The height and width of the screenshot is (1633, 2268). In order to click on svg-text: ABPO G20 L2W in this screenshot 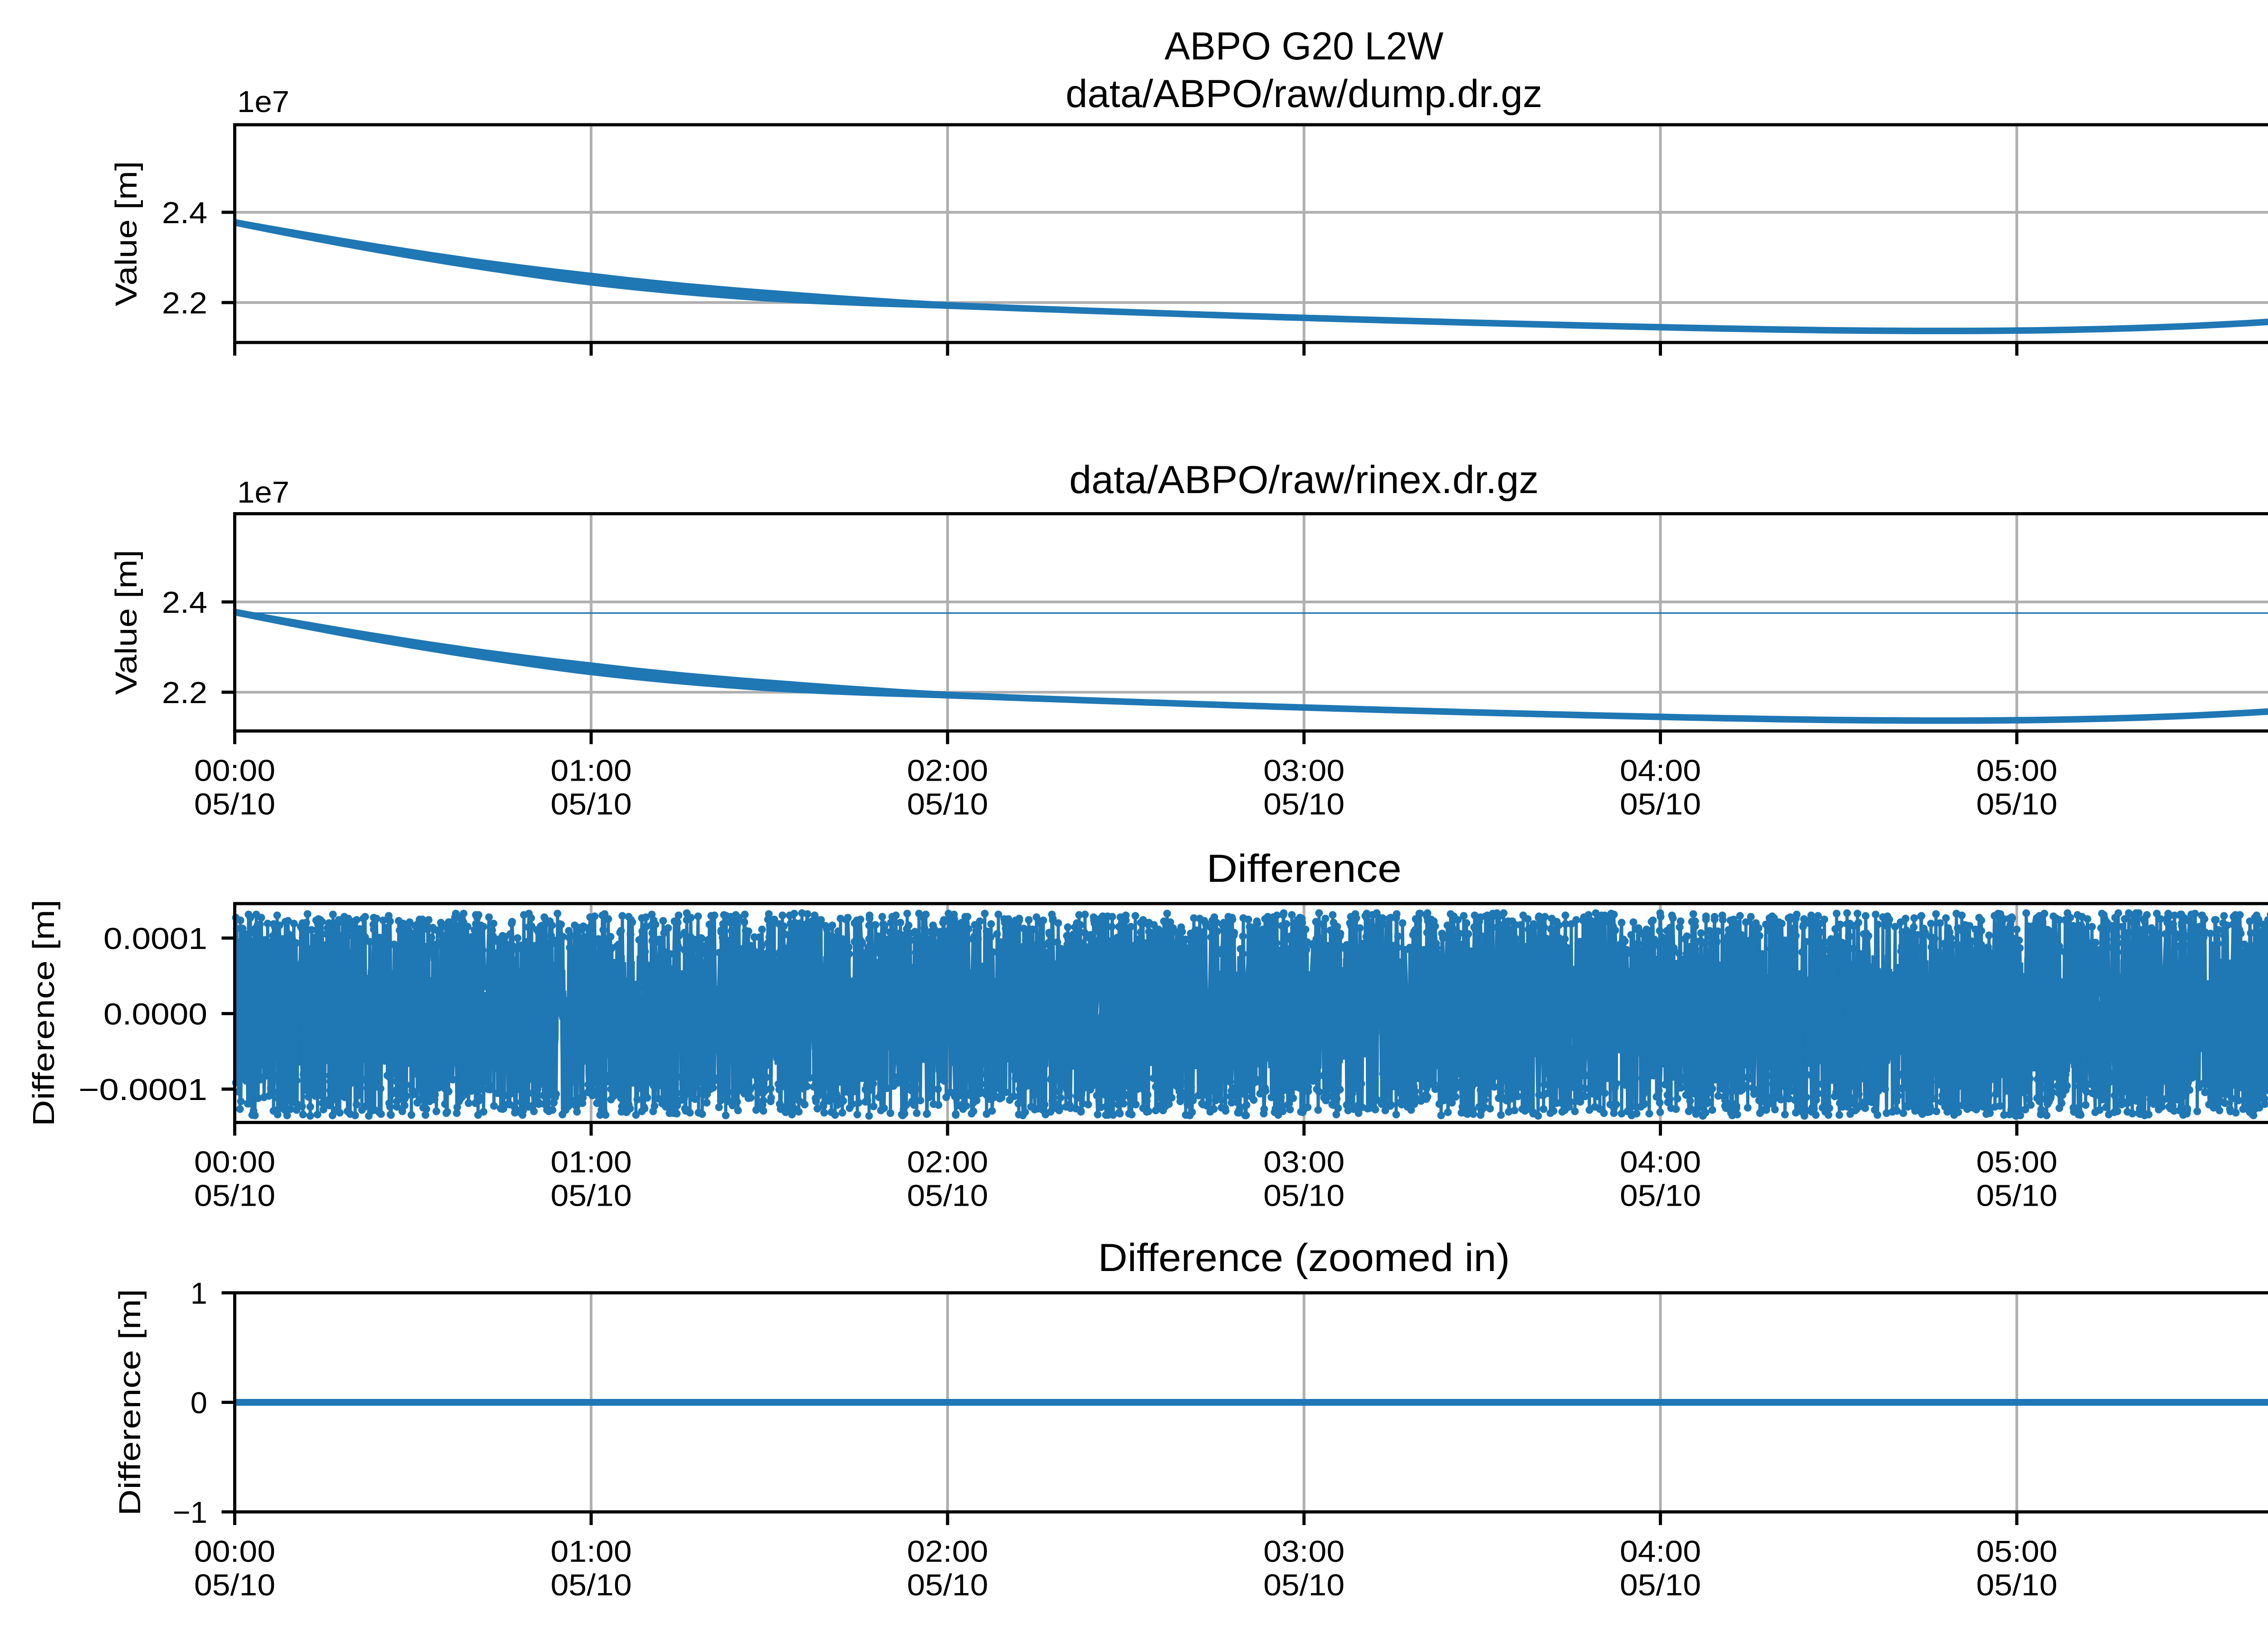, I will do `click(1303, 46)`.